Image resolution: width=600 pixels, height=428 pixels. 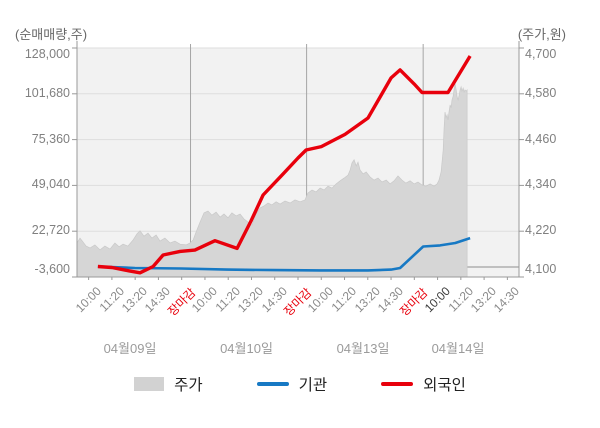 I want to click on right-axis-tick: 4,100, so click(x=541, y=269).